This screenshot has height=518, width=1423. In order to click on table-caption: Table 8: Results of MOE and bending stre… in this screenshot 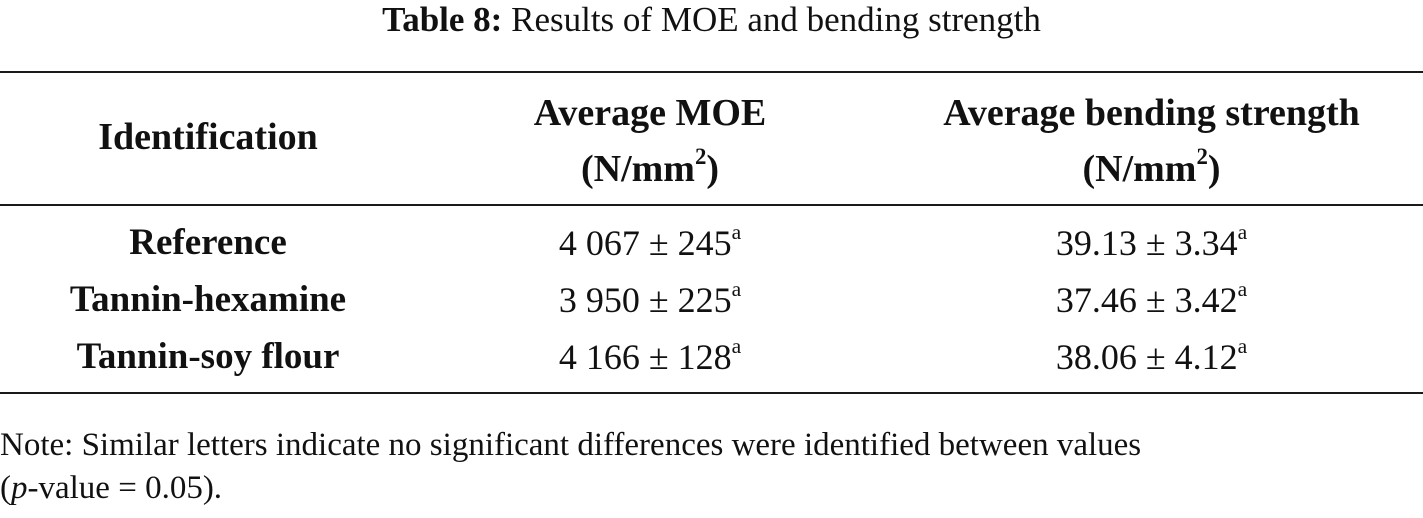, I will do `click(711, 20)`.